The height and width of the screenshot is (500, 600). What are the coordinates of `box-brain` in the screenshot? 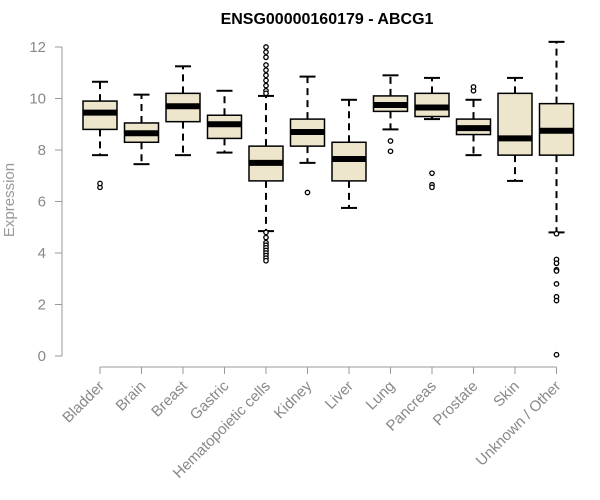 It's located at (141, 129).